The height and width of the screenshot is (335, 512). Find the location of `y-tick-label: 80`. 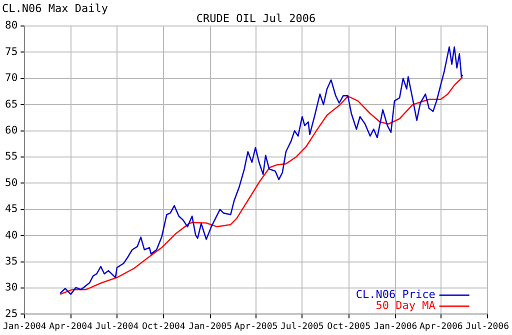

y-tick-label: 80 is located at coordinates (11, 26).